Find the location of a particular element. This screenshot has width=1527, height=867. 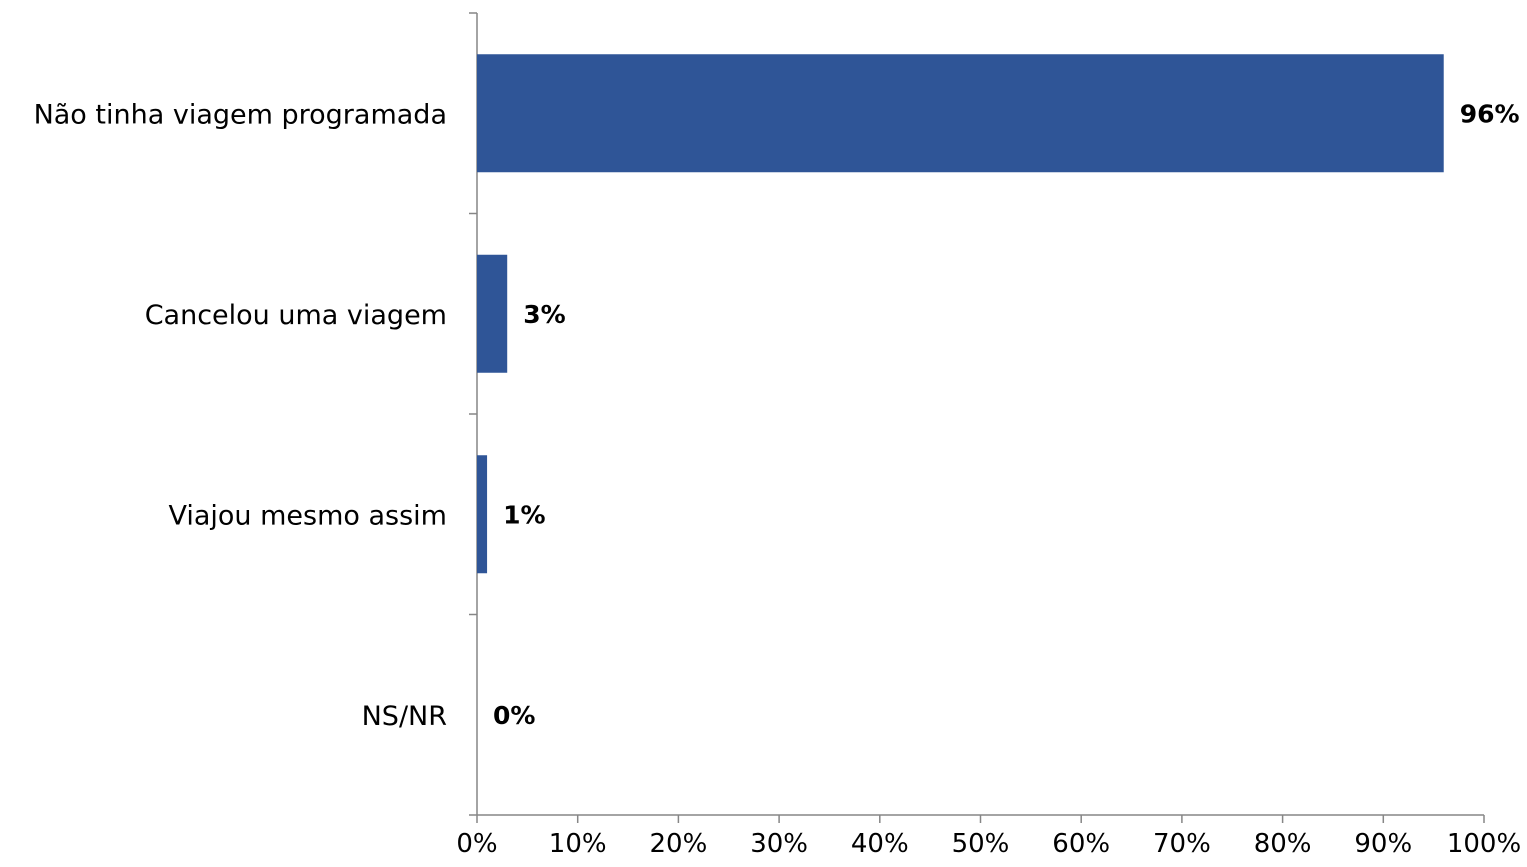

x-tick-label: 50% is located at coordinates (981, 844).